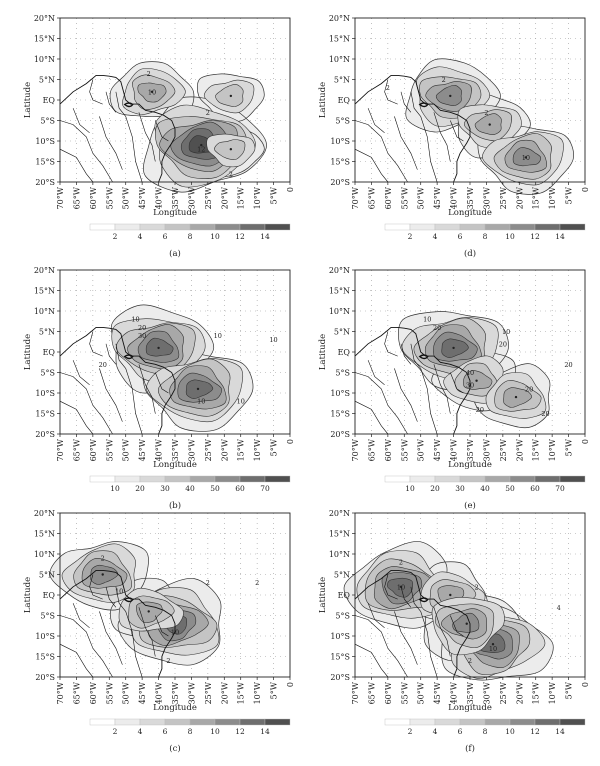 This screenshot has width=600, height=766. Describe the element at coordinates (479, 612) in the screenshot. I see `contour-labels: 2 10 10 2 4 2` at that location.